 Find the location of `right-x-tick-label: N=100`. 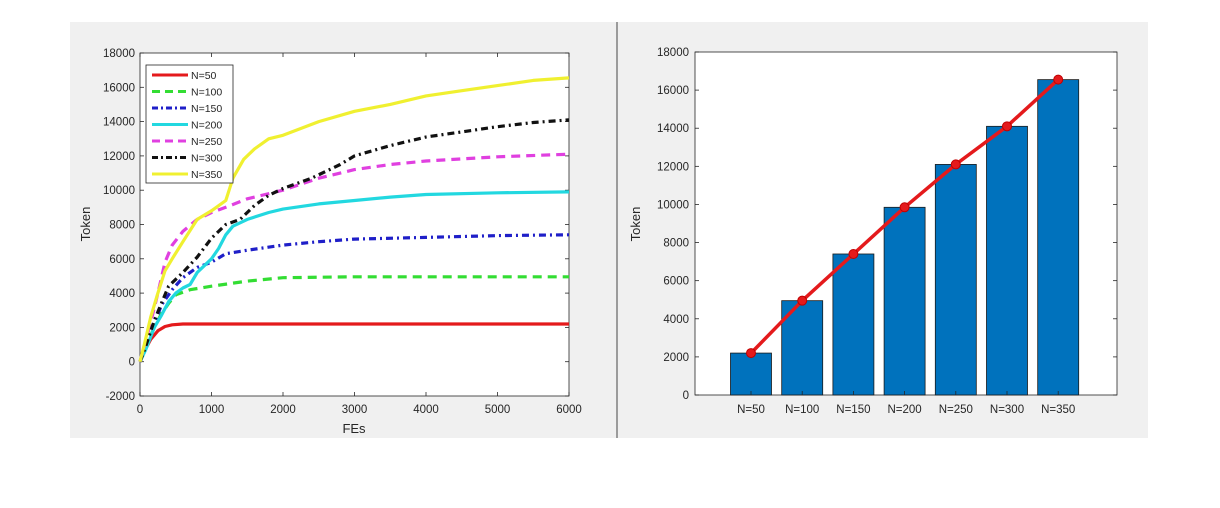

right-x-tick-label: N=100 is located at coordinates (802, 410).